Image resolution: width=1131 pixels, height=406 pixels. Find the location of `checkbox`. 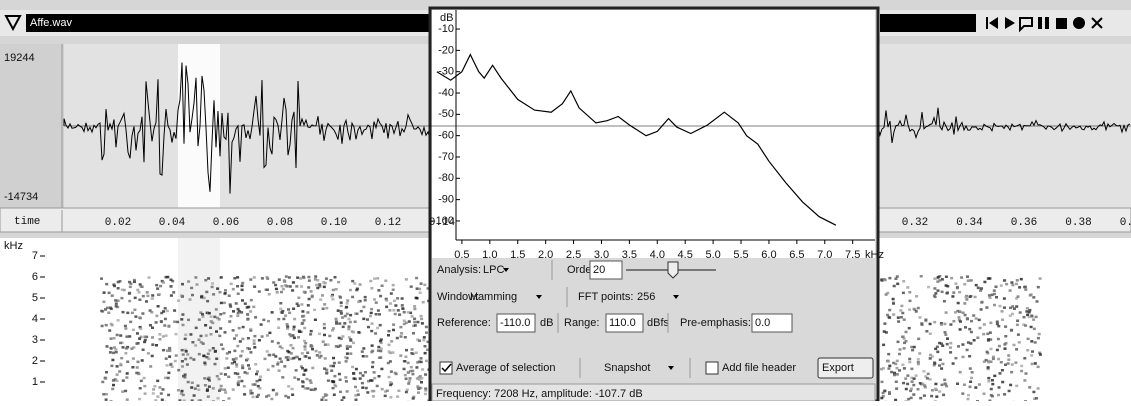

checkbox is located at coordinates (712, 368).